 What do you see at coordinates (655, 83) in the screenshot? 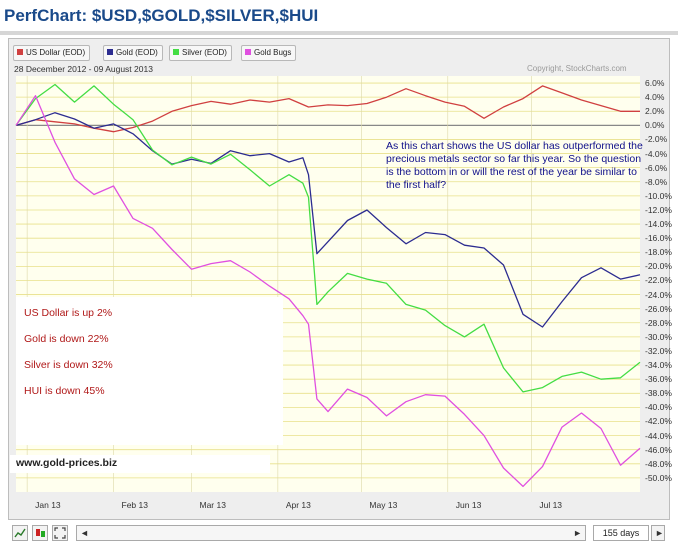
I see `y-tick-label: 6.0%` at bounding box center [655, 83].